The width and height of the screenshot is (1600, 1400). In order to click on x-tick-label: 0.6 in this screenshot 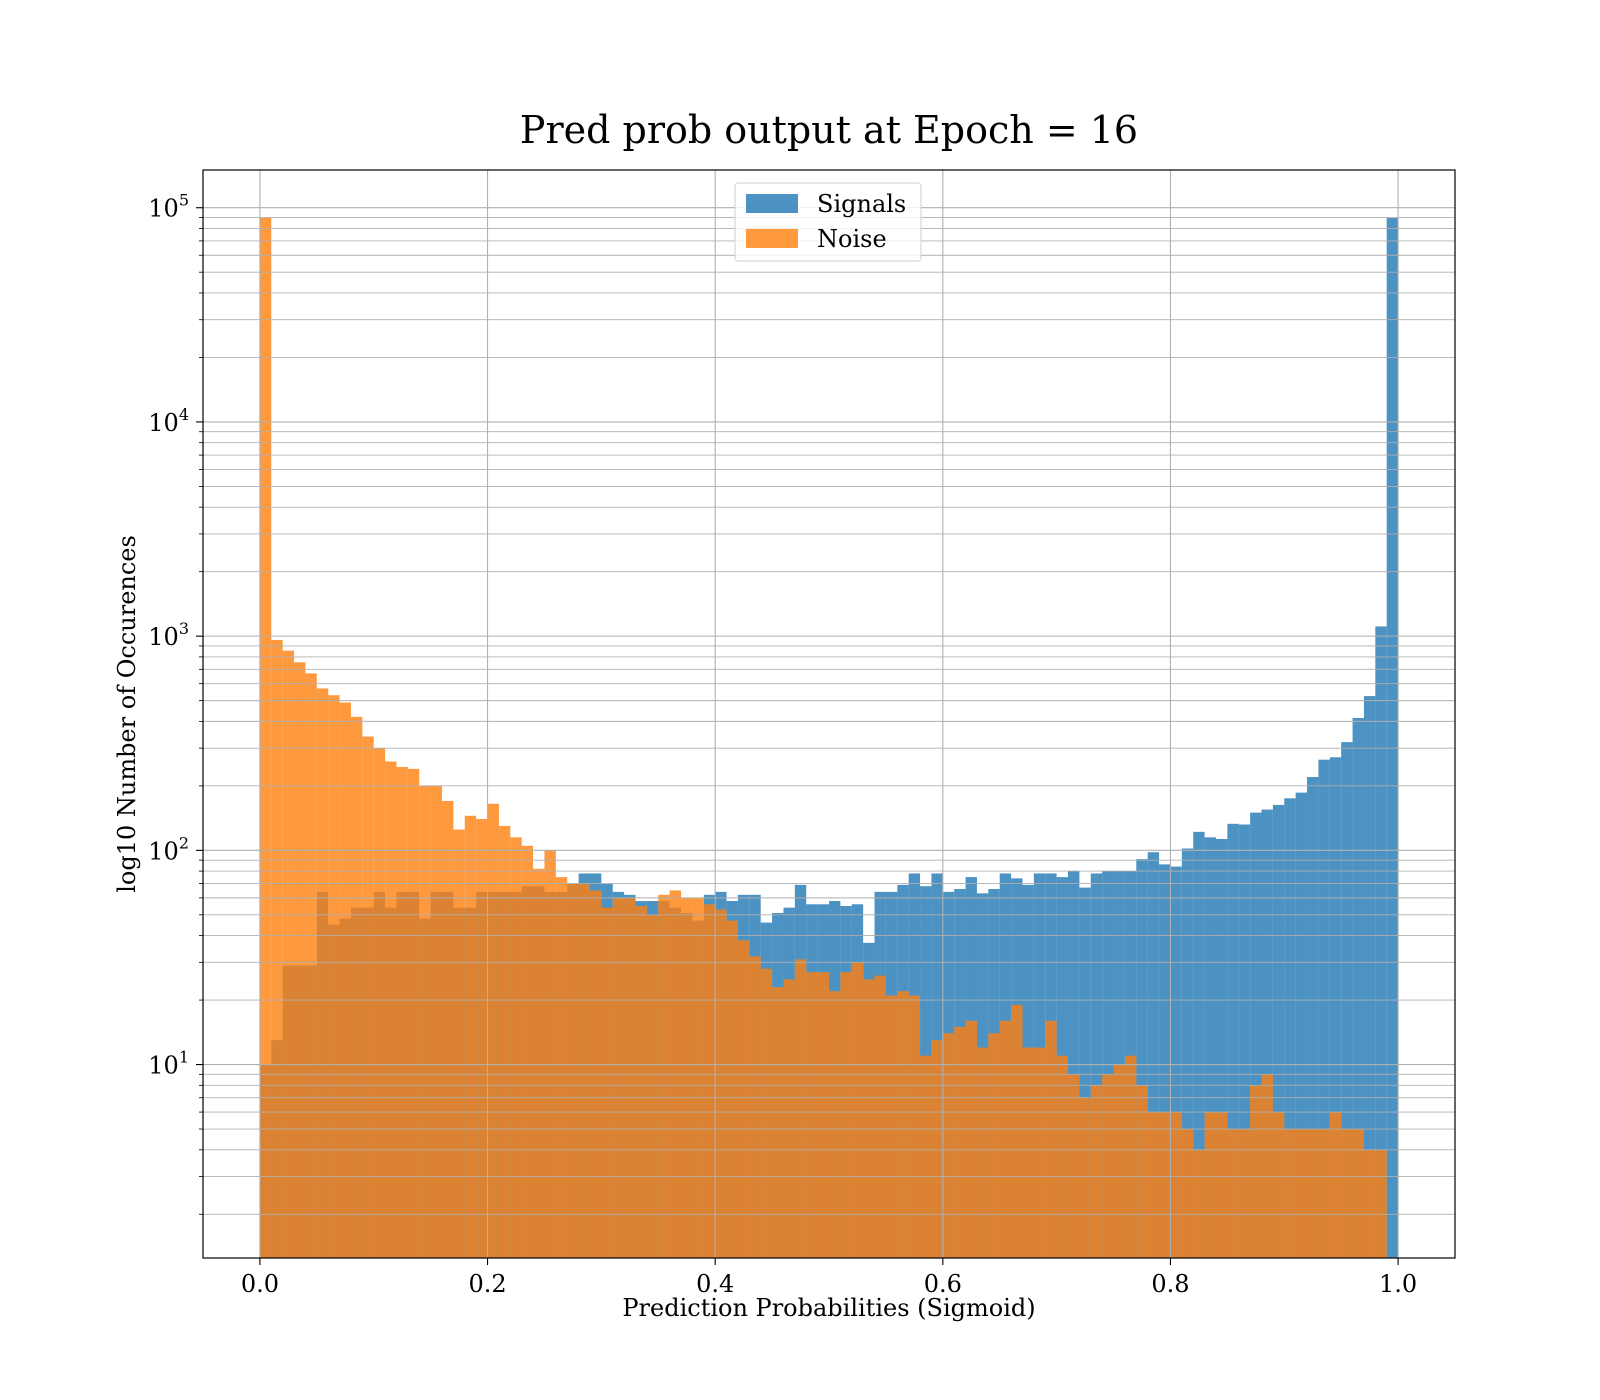, I will do `click(943, 1284)`.